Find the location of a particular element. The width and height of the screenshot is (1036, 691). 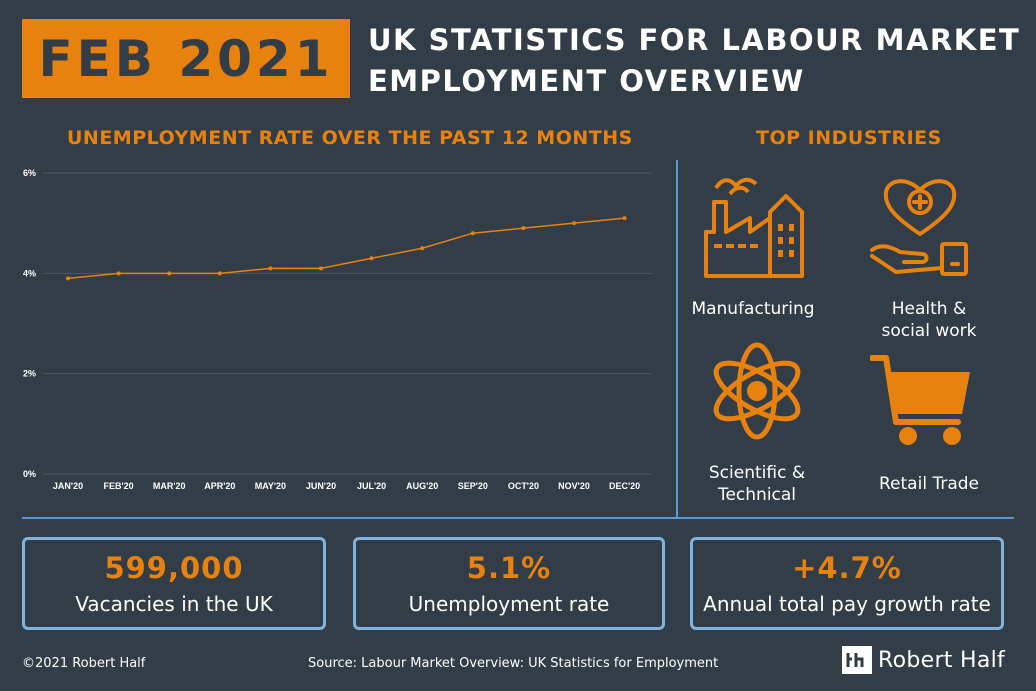

brand-mark-icon is located at coordinates (857, 660).